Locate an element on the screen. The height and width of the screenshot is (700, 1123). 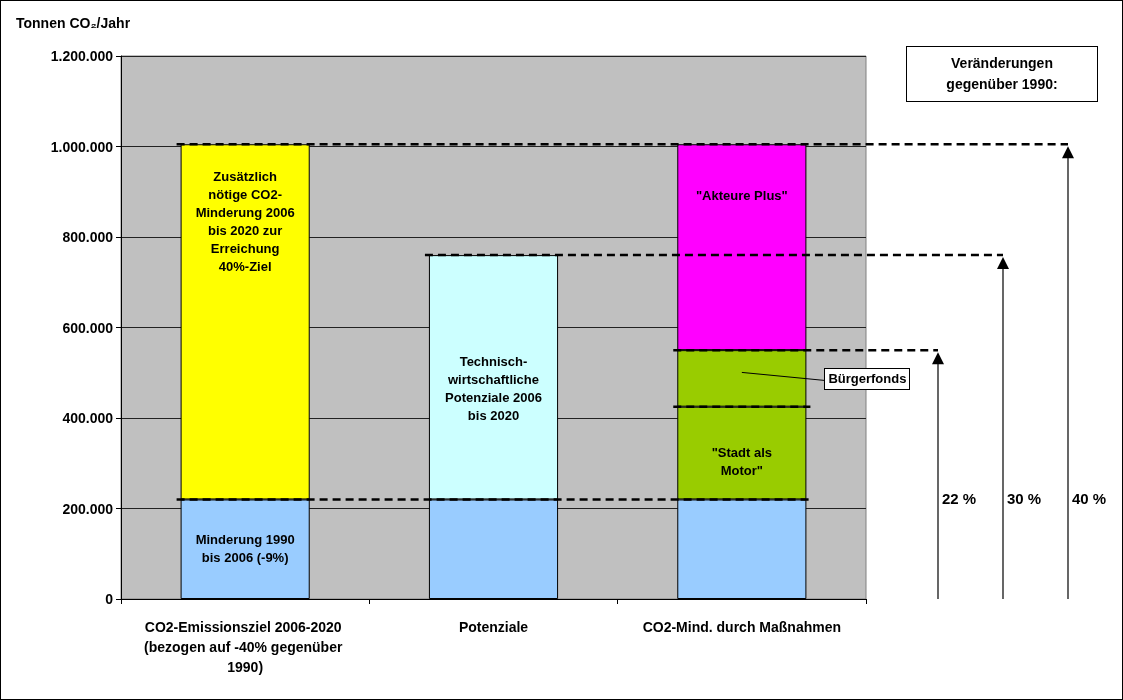
annotation: Zusätzlich nötige CO2-Minderung 2006 bis 2020 zur Erreichung 40%-Ziel is located at coordinates (245, 222).